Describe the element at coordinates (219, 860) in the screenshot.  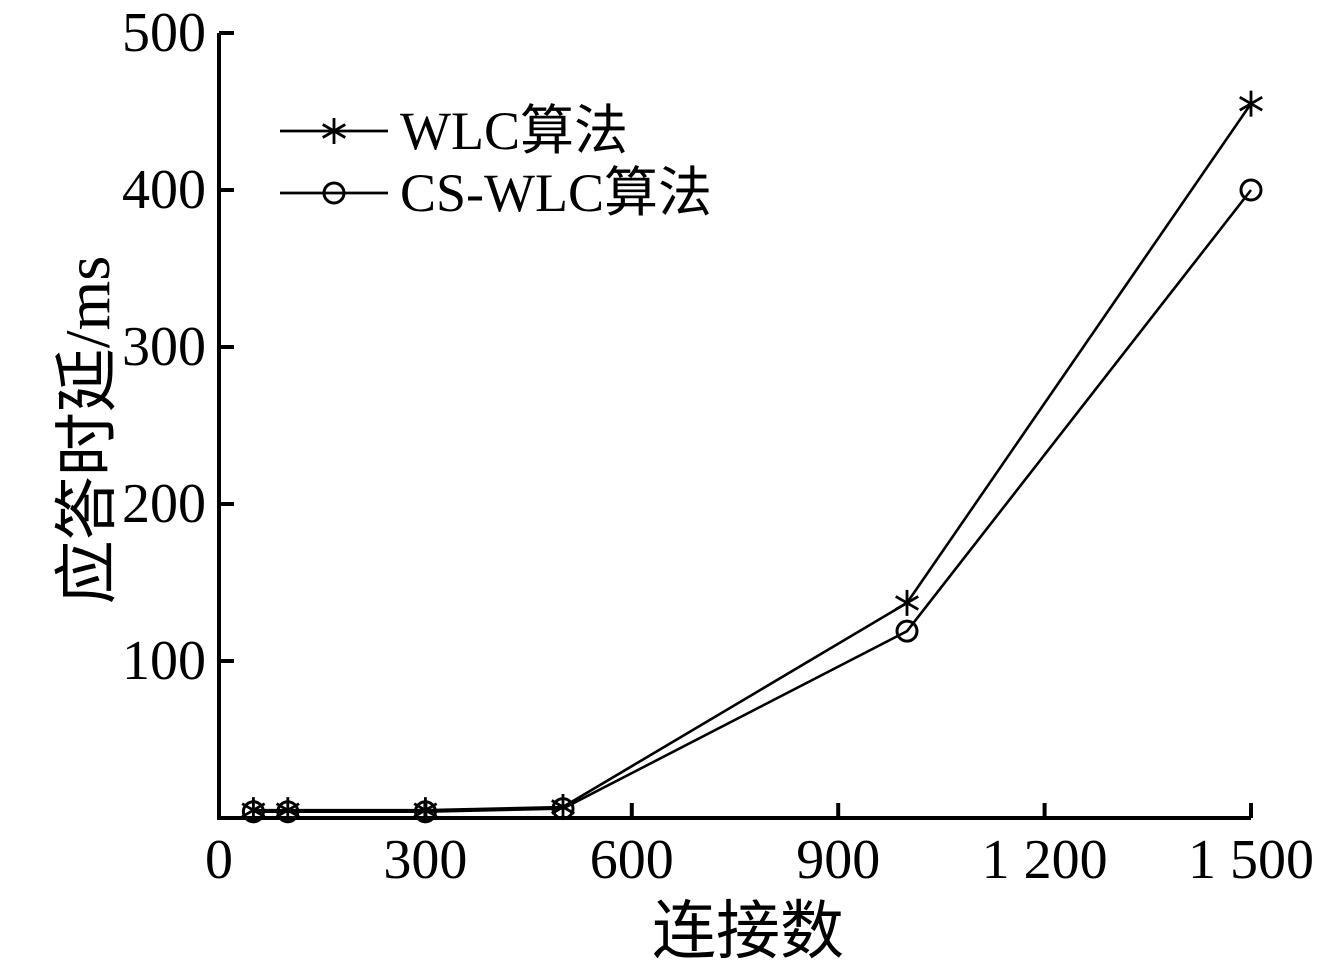
I see `x-tick-label: 0` at that location.